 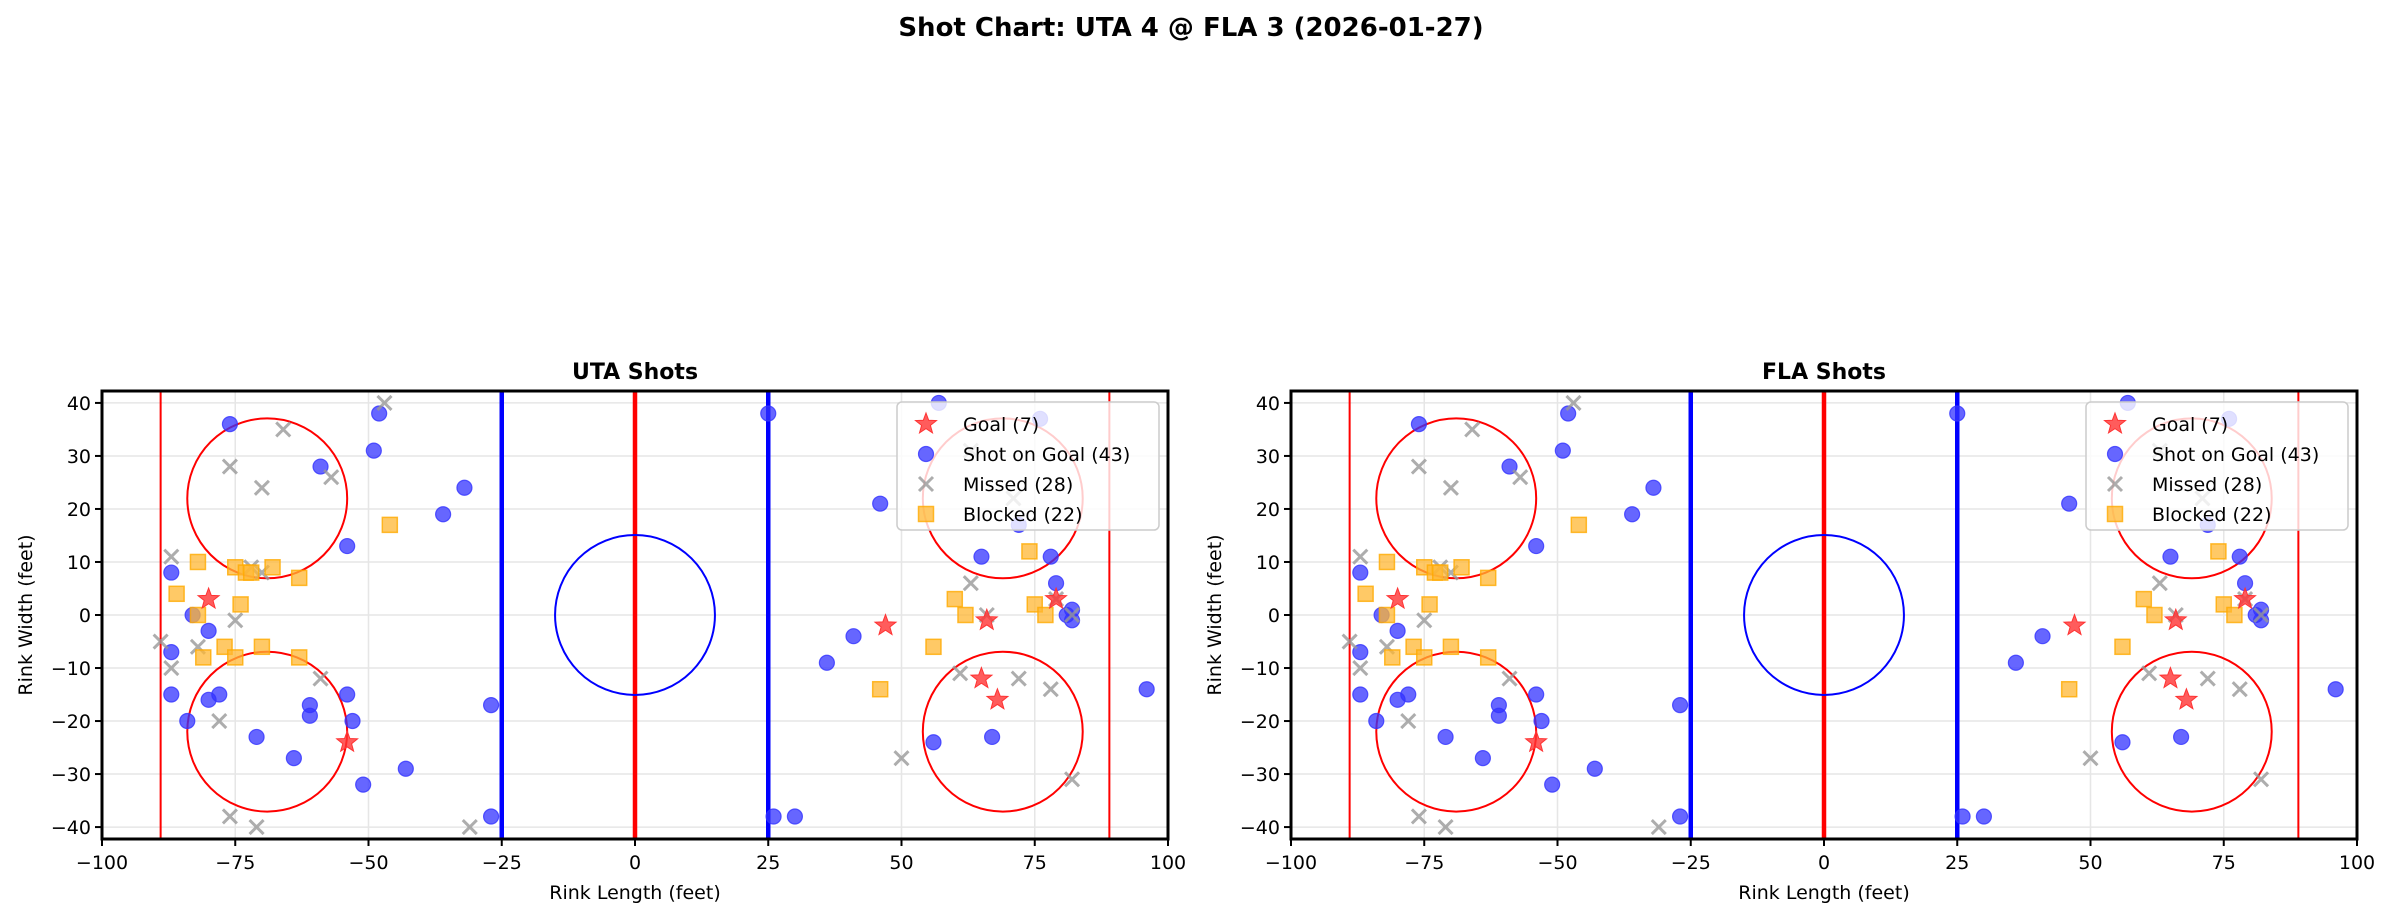 What do you see at coordinates (1823, 893) in the screenshot?
I see `x-axis-label: Rink Length (feet)` at bounding box center [1823, 893].